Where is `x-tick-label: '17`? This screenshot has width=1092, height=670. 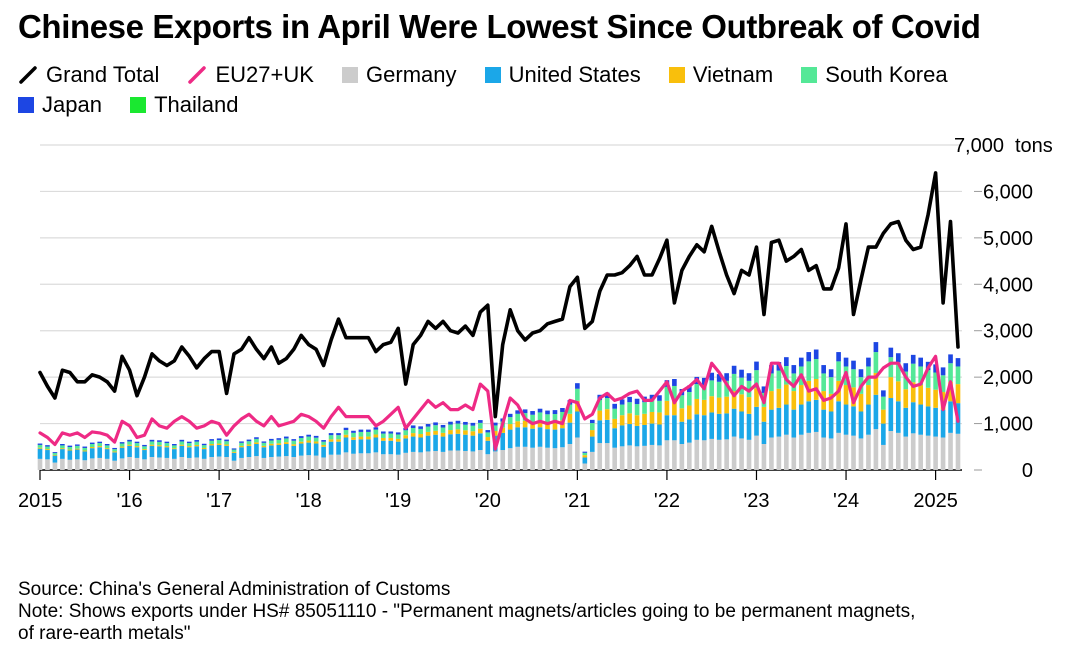 x-tick-label: '17 is located at coordinates (219, 501).